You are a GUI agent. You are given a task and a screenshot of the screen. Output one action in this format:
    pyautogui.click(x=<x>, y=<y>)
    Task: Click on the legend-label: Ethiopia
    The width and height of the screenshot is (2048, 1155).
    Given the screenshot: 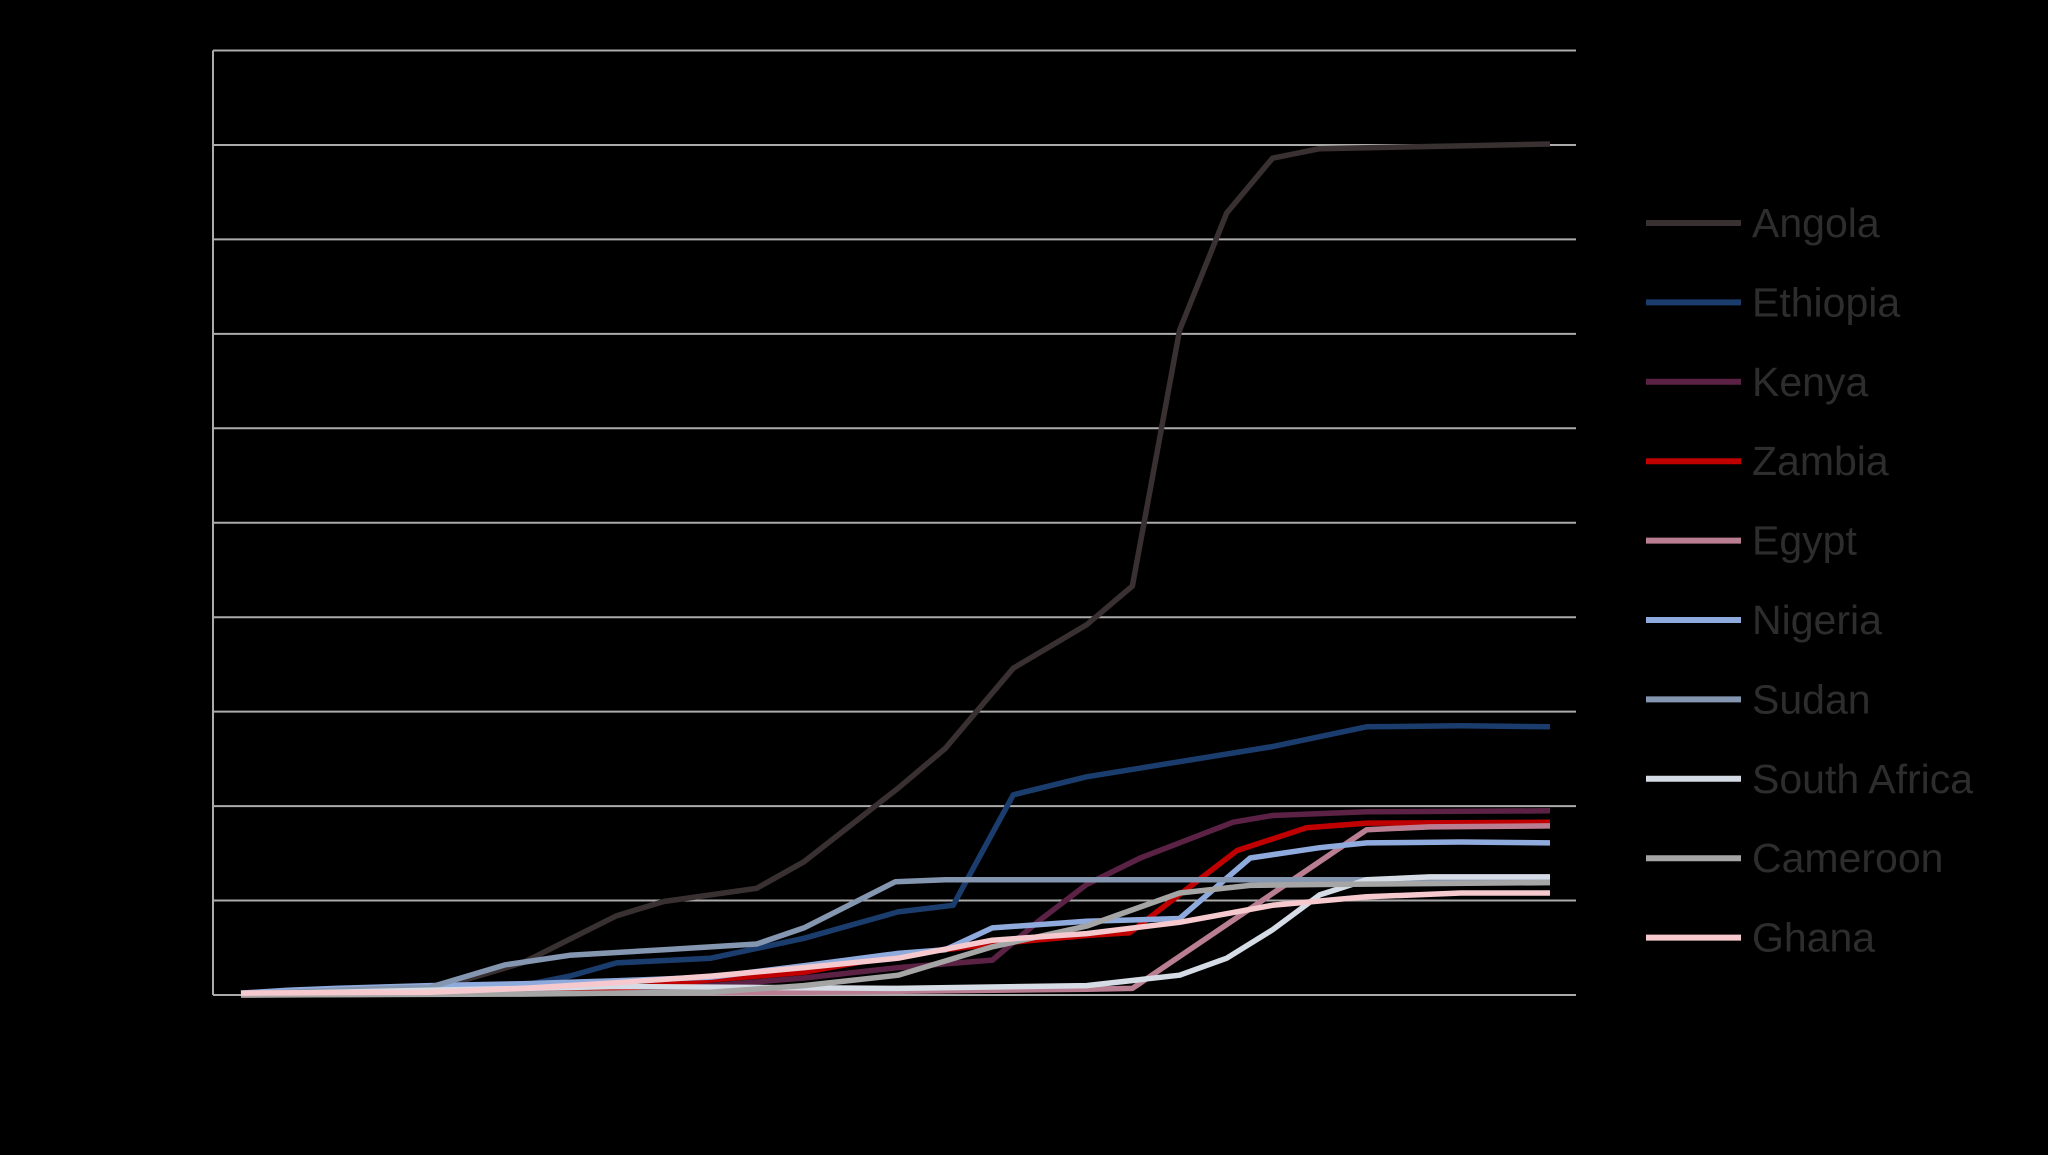 What is the action you would take?
    pyautogui.click(x=1826, y=302)
    